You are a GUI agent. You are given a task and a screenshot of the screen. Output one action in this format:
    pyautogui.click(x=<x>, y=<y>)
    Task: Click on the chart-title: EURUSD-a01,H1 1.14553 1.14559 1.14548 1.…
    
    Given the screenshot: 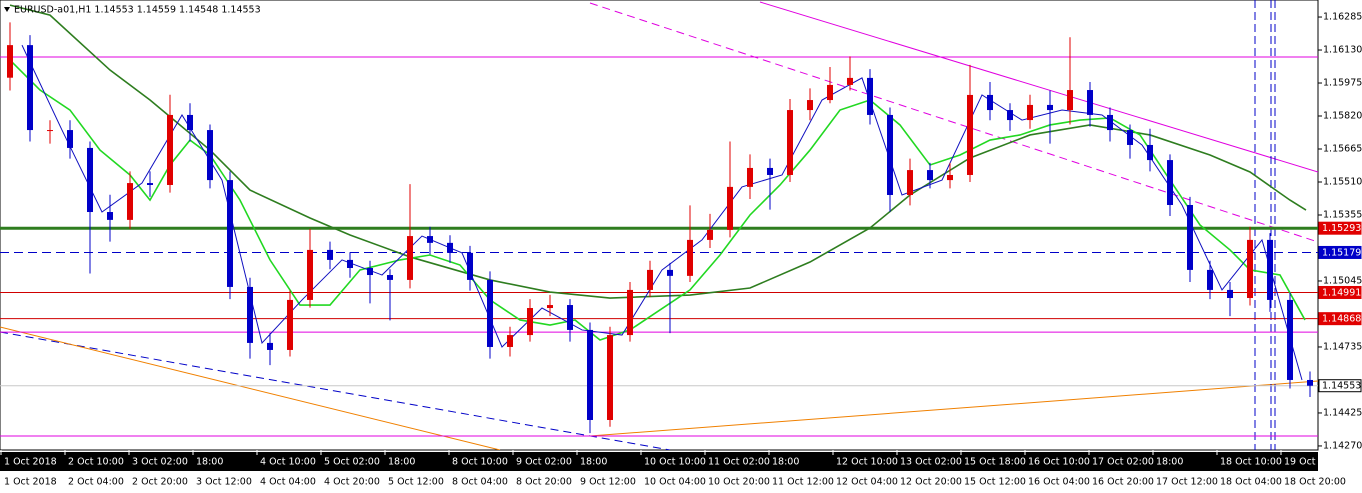 What is the action you would take?
    pyautogui.click(x=137, y=10)
    